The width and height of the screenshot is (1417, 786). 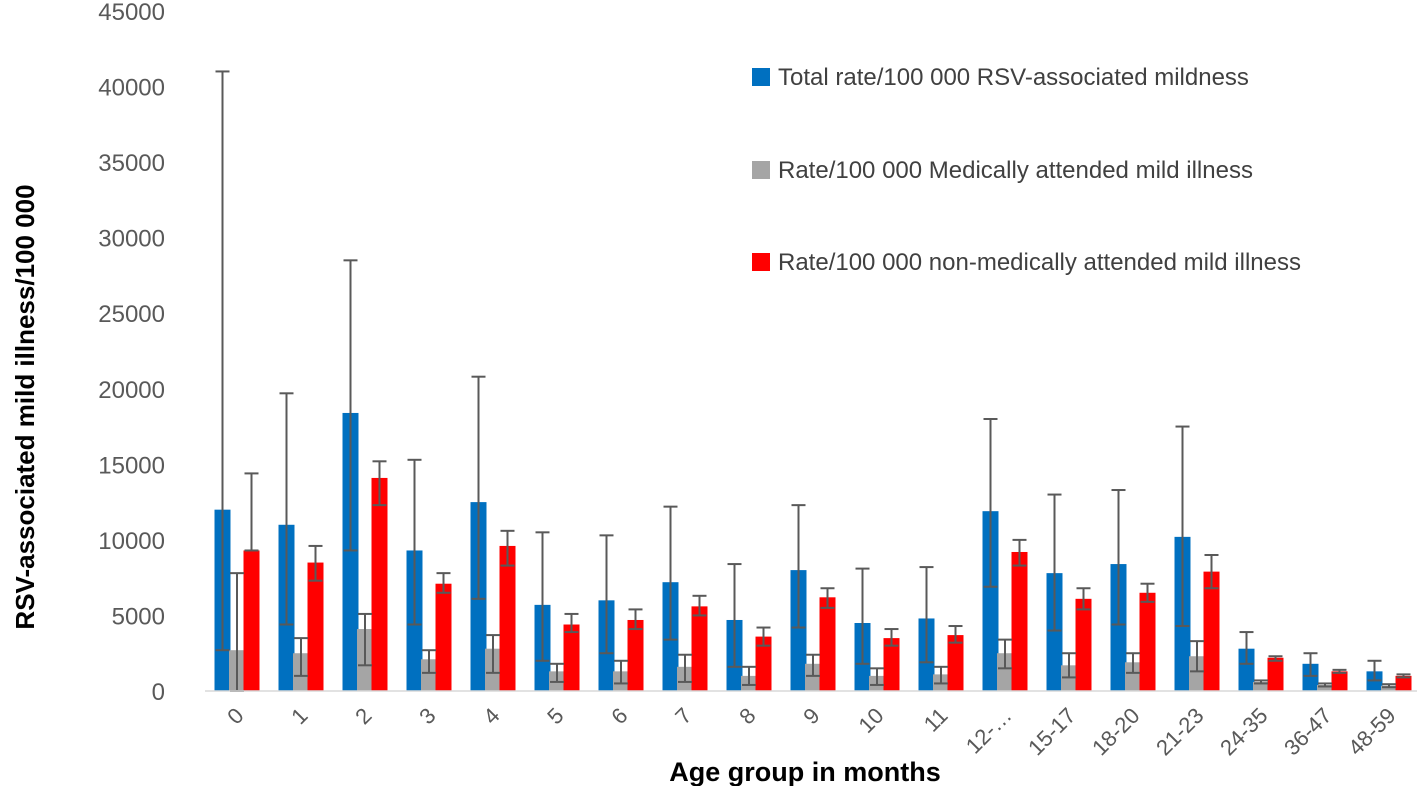 I want to click on x-tick-label: 11, so click(x=936, y=720).